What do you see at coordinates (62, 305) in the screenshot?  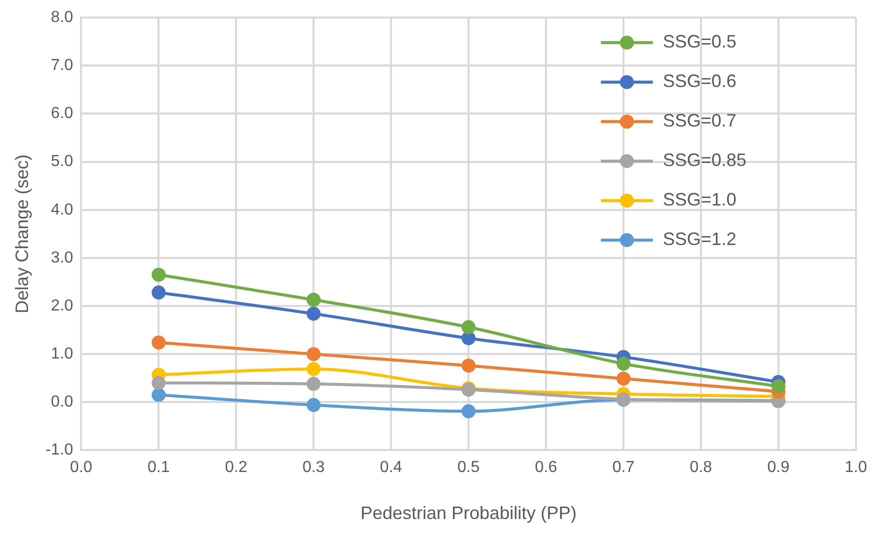 I see `y-tick-label: 2.0` at bounding box center [62, 305].